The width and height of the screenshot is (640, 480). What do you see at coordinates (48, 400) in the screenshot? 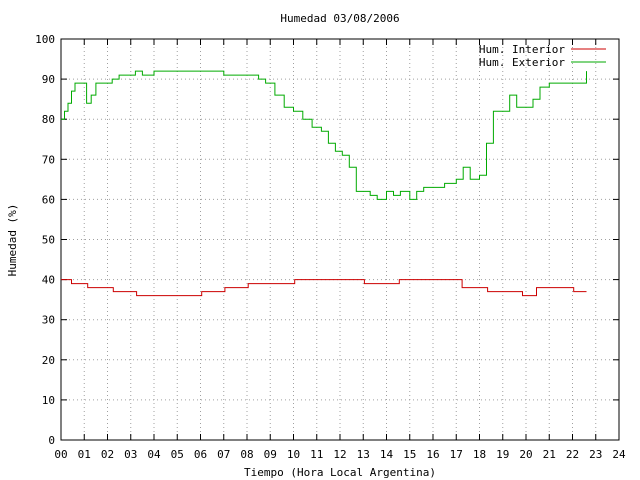
I see `y-tick-label: 10` at bounding box center [48, 400].